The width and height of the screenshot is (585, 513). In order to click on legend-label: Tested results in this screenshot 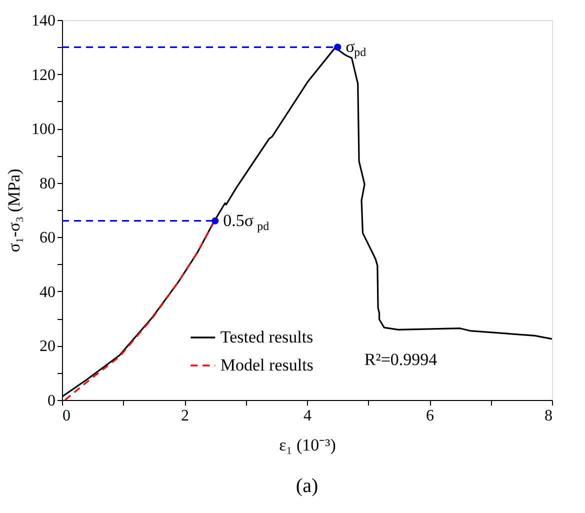, I will do `click(267, 337)`.